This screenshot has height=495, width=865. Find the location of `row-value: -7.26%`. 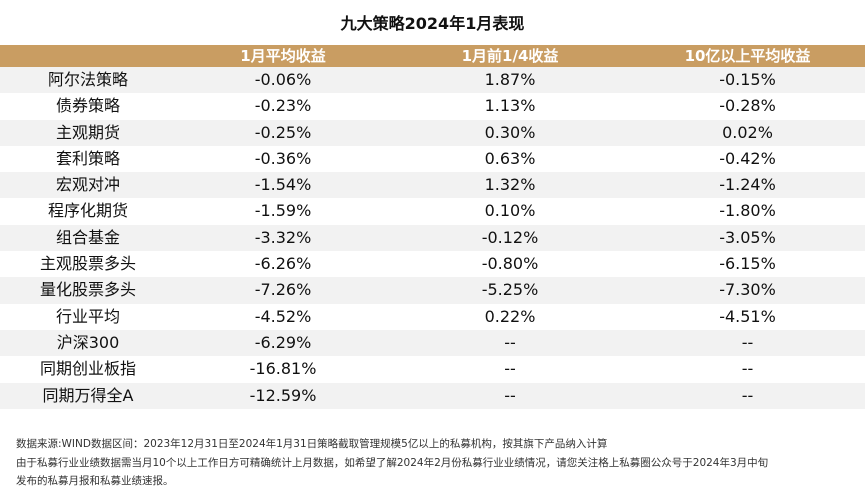

row-value: -7.26% is located at coordinates (283, 290).